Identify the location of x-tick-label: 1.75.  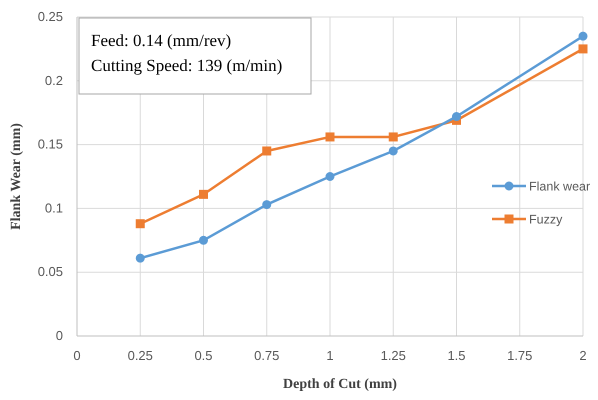
(519, 355).